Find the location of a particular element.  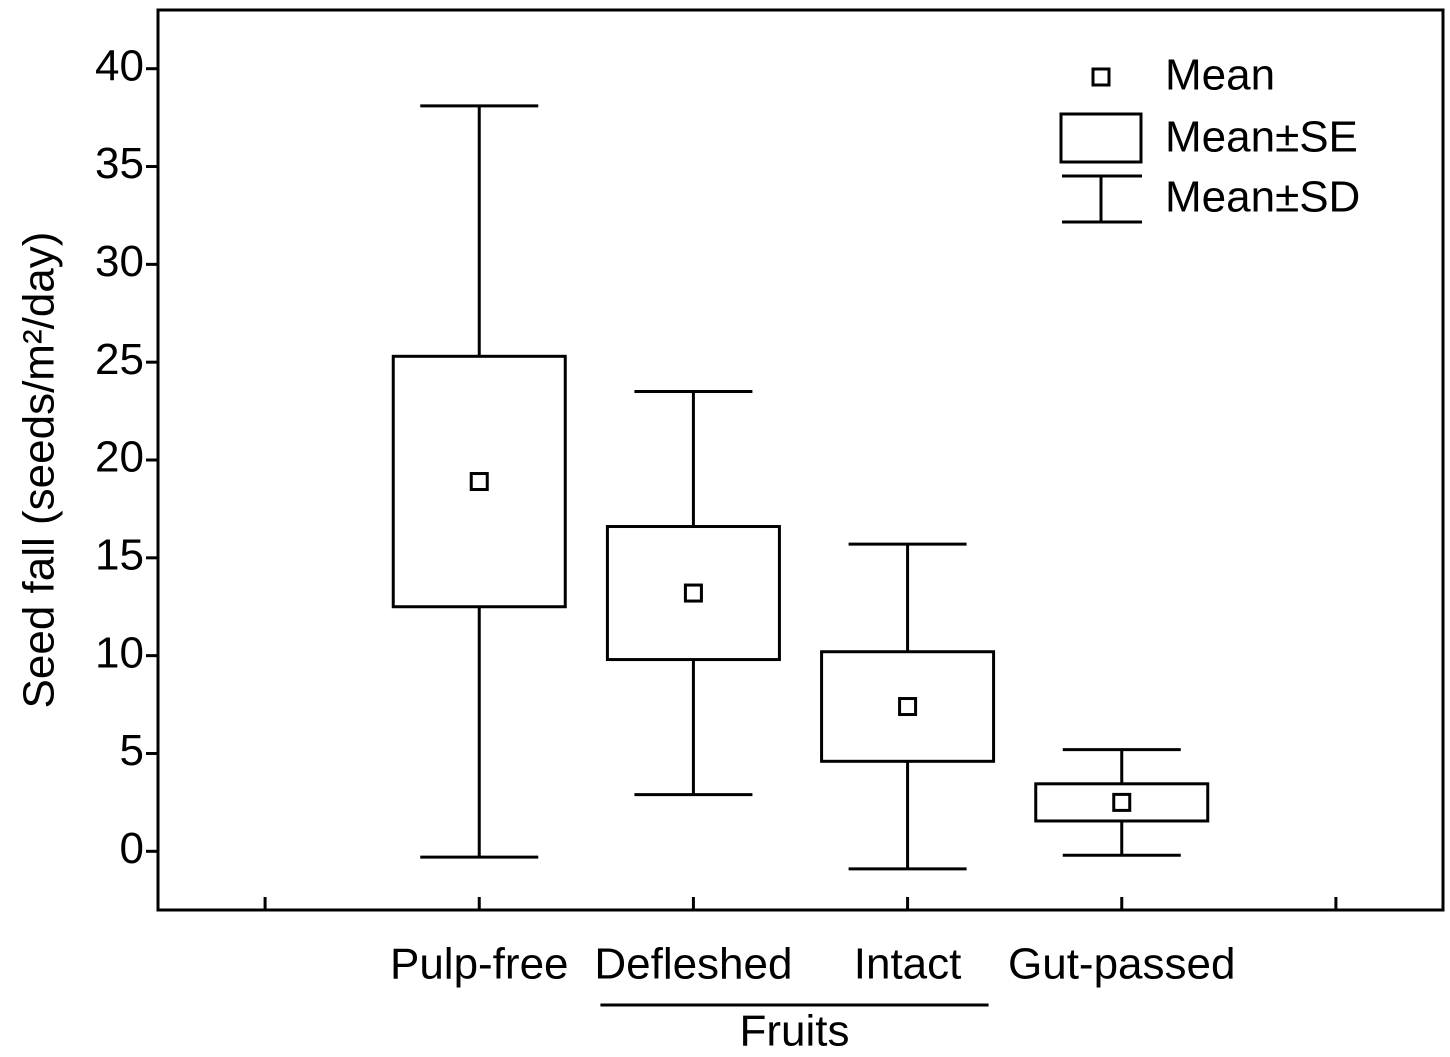

y-tick-label: 15 is located at coordinates (119, 554).